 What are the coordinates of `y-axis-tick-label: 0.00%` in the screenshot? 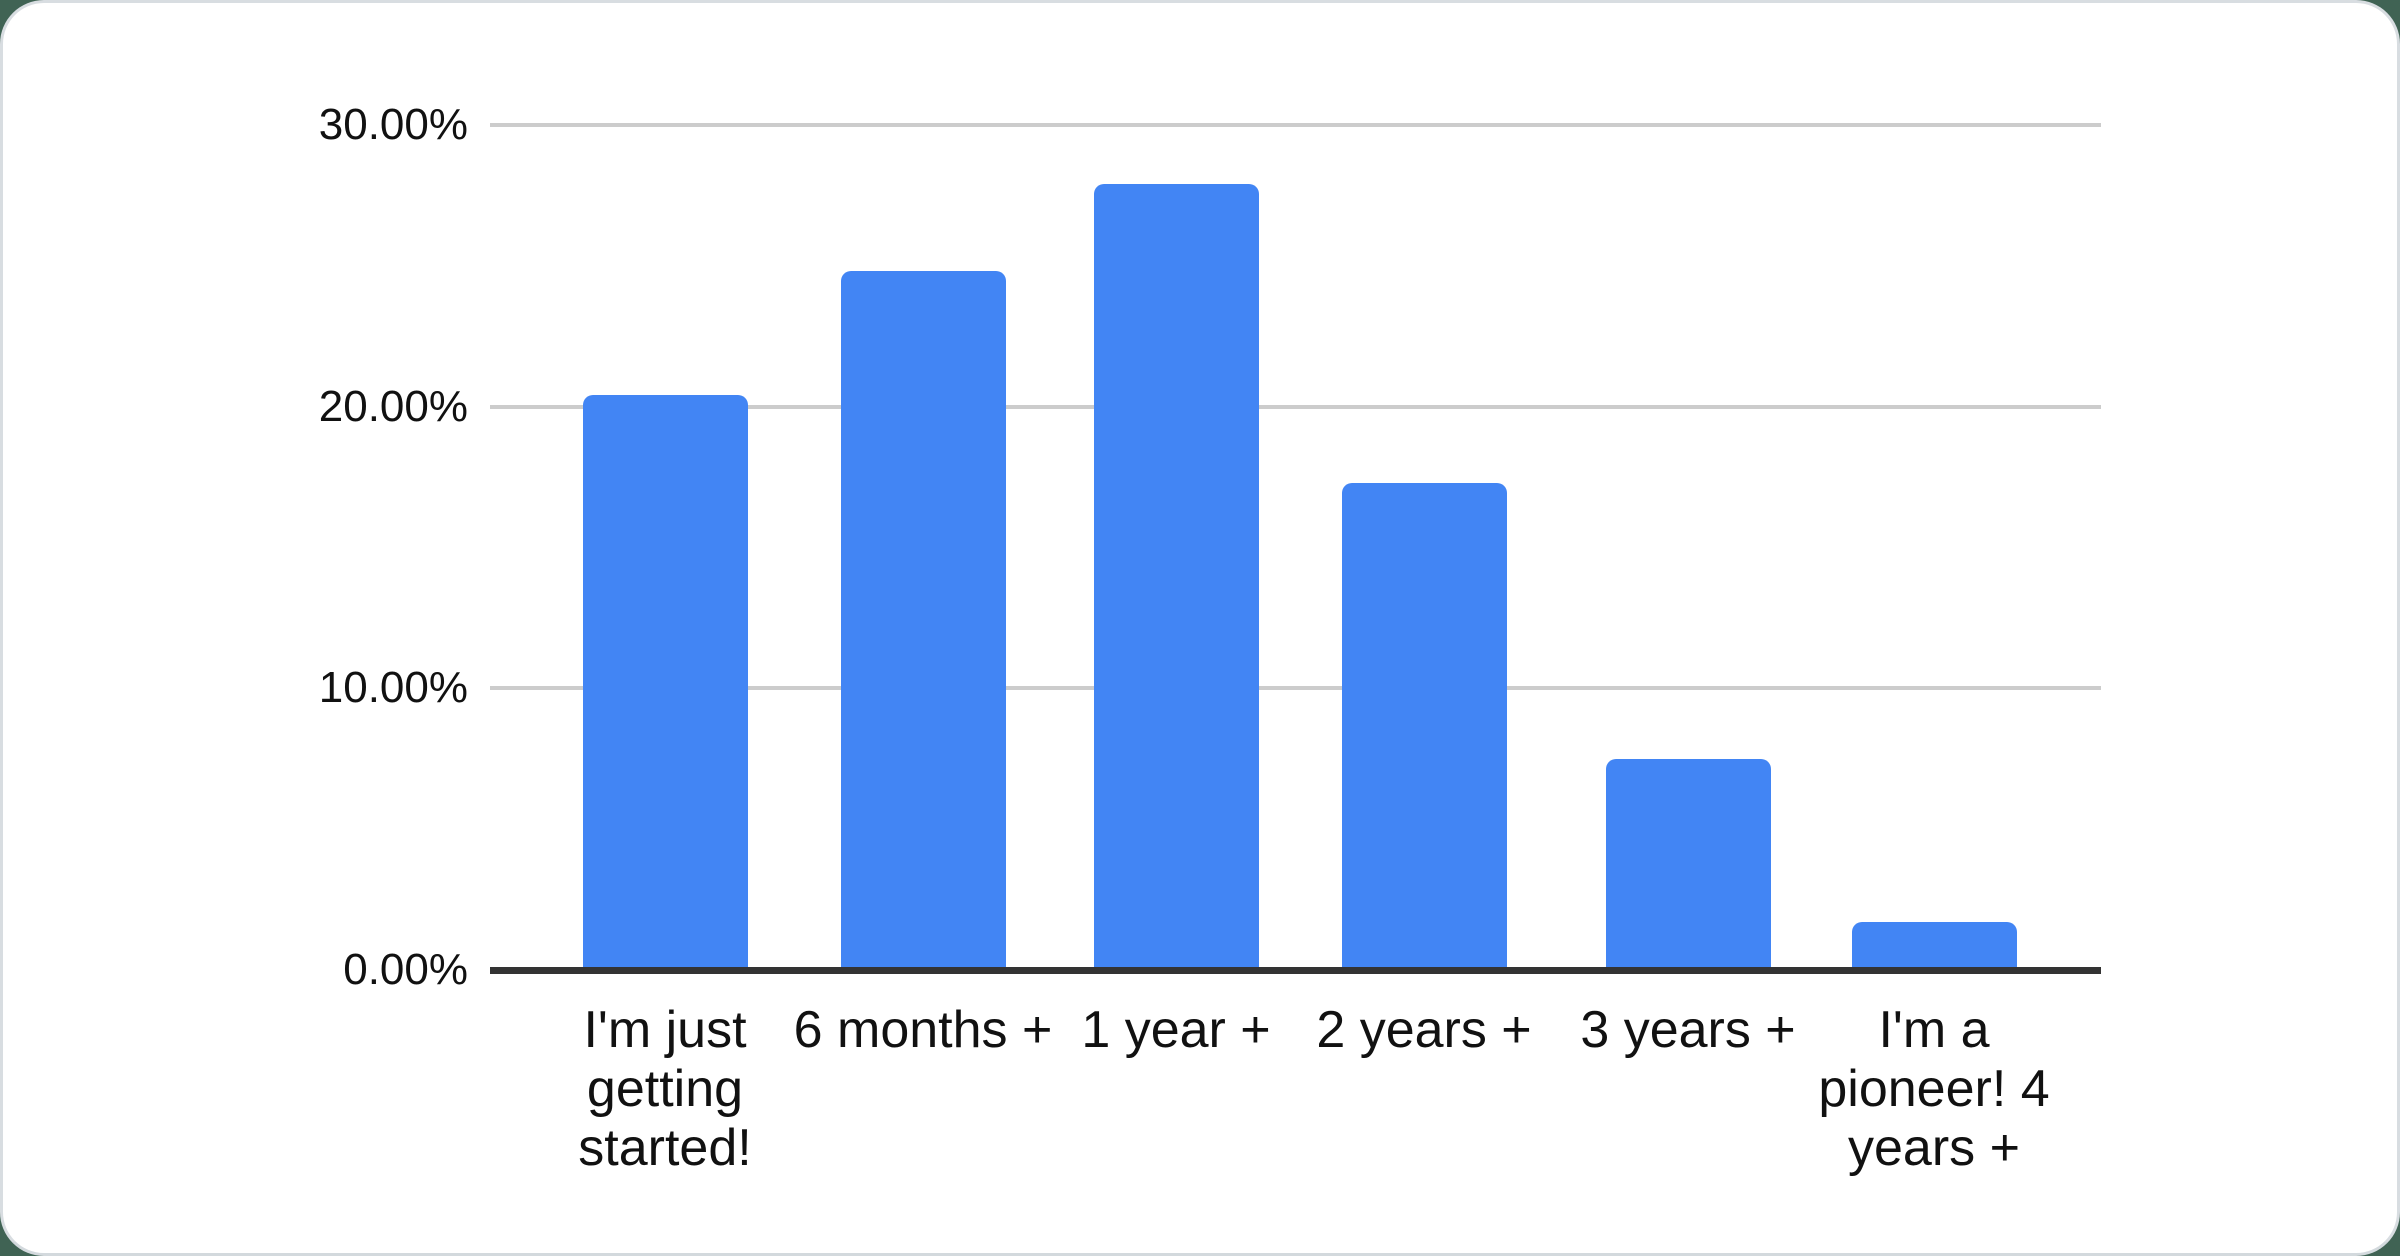 It's located at (405, 969).